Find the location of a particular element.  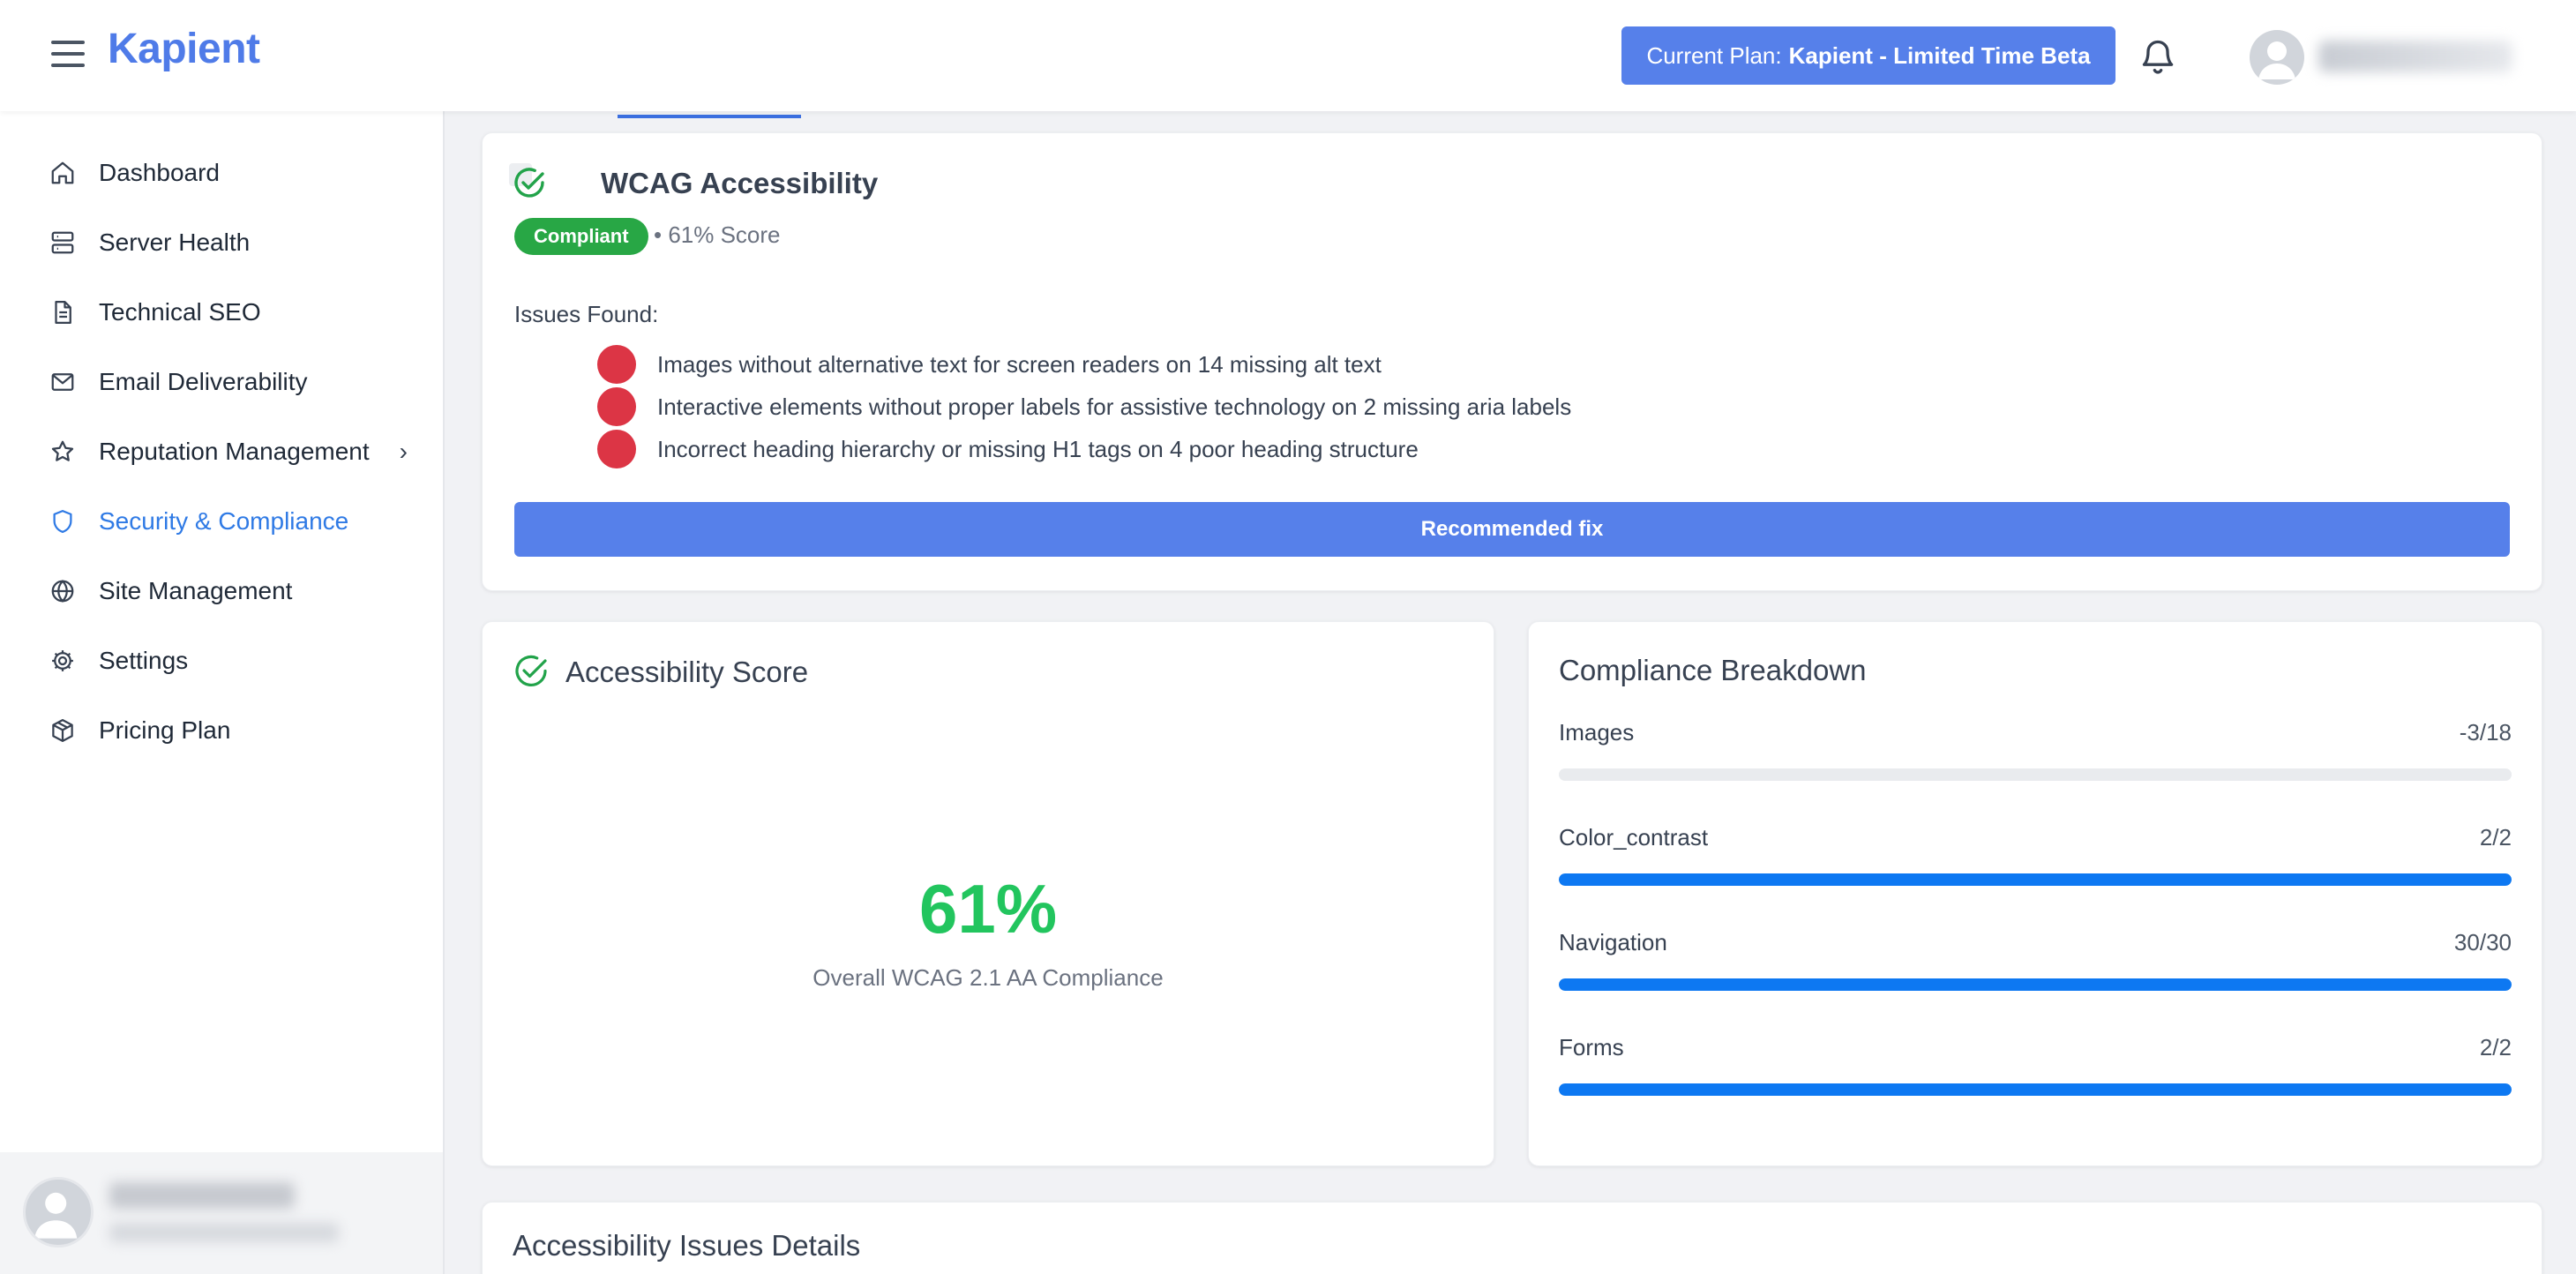

accessibility-issues-details-card: Accessibility Issues Details is located at coordinates (1512, 1238).